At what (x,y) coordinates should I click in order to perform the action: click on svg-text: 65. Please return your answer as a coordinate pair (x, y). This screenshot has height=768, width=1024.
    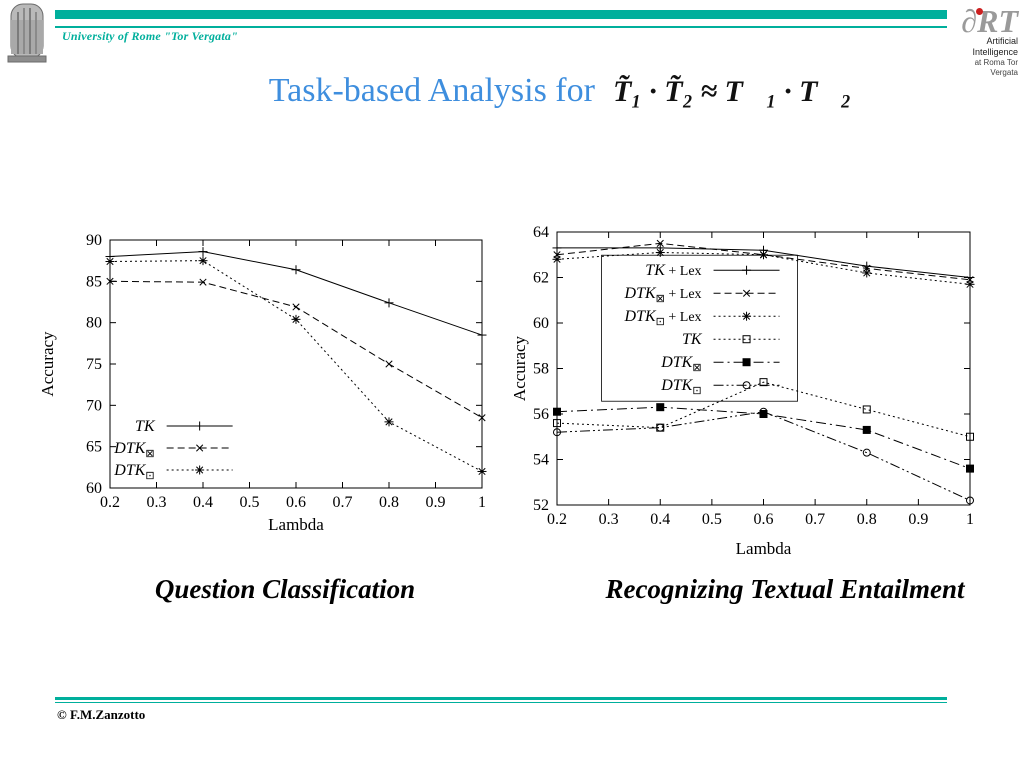
    Looking at the image, I should click on (94, 447).